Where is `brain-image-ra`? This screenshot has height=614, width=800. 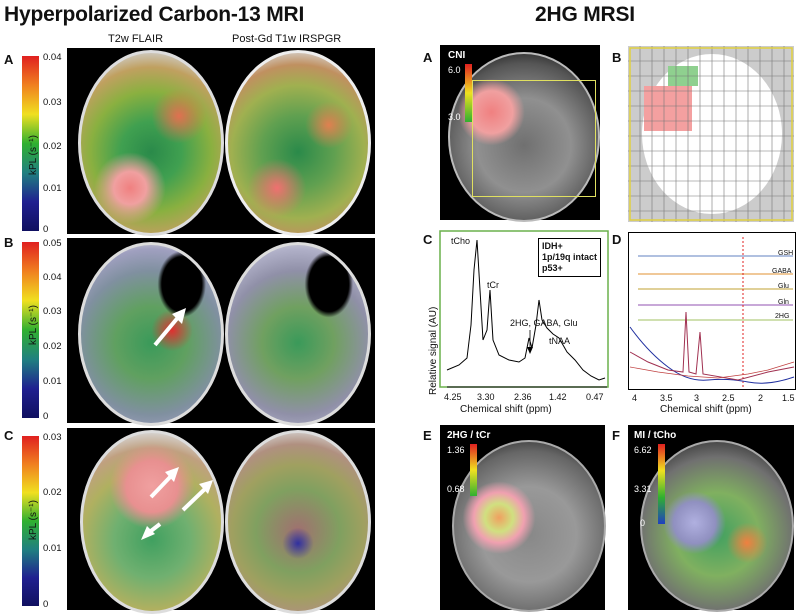
brain-image-ra is located at coordinates (524, 137).